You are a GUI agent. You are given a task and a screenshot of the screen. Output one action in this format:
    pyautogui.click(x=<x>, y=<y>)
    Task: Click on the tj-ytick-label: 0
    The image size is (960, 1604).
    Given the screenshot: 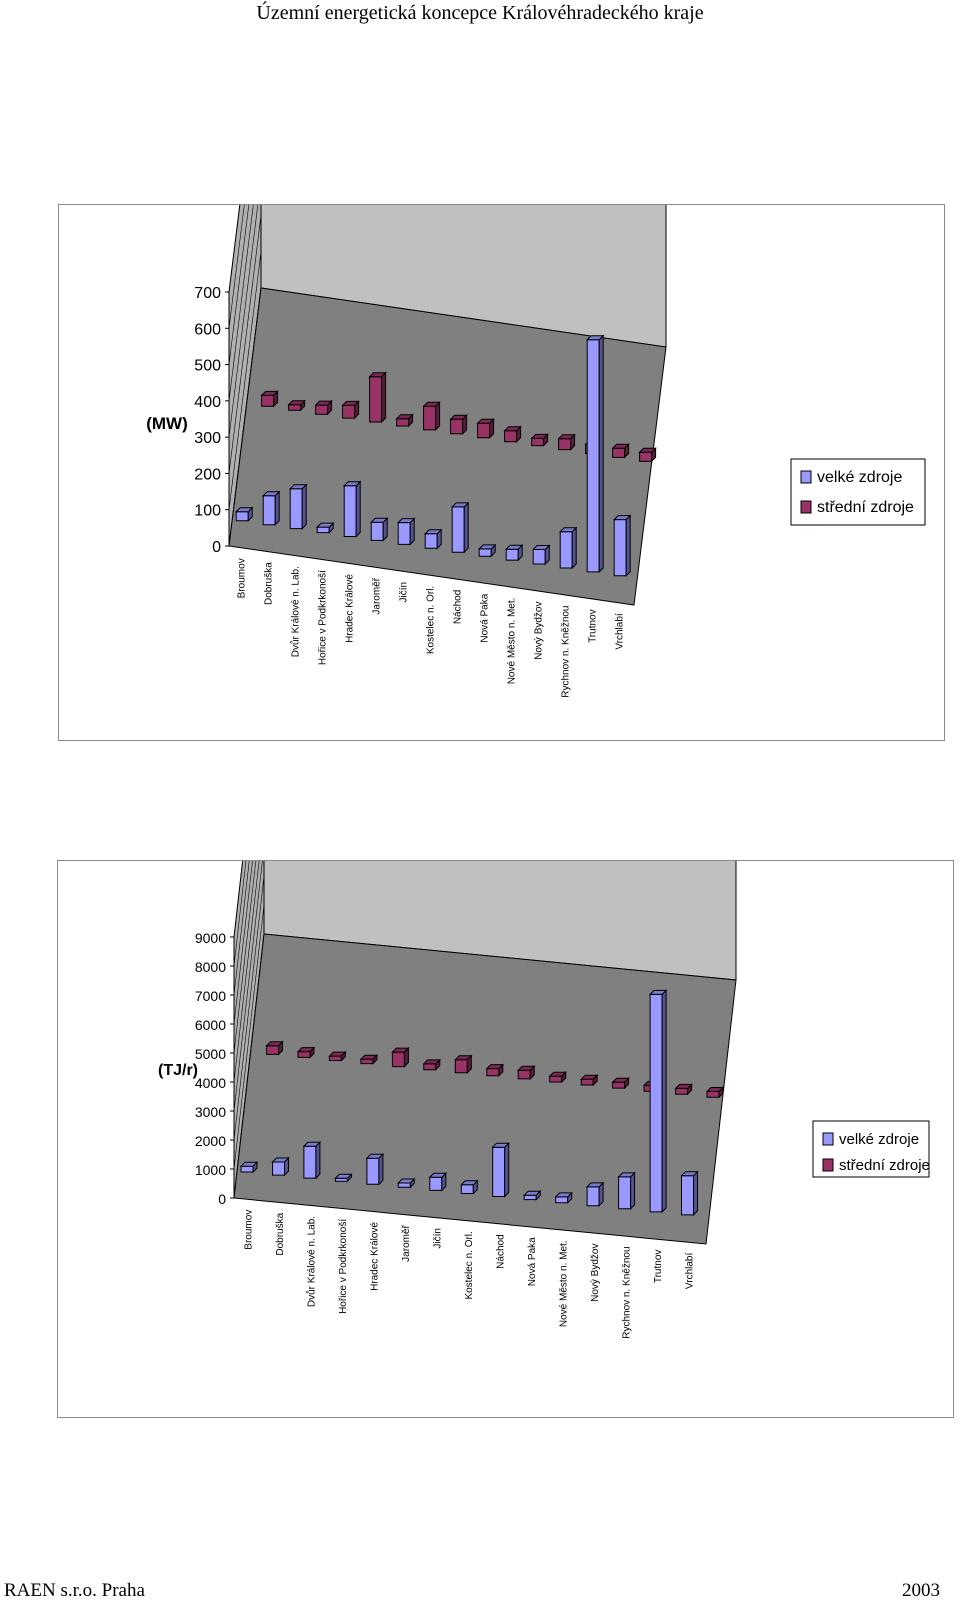 What is the action you would take?
    pyautogui.click(x=222, y=1199)
    